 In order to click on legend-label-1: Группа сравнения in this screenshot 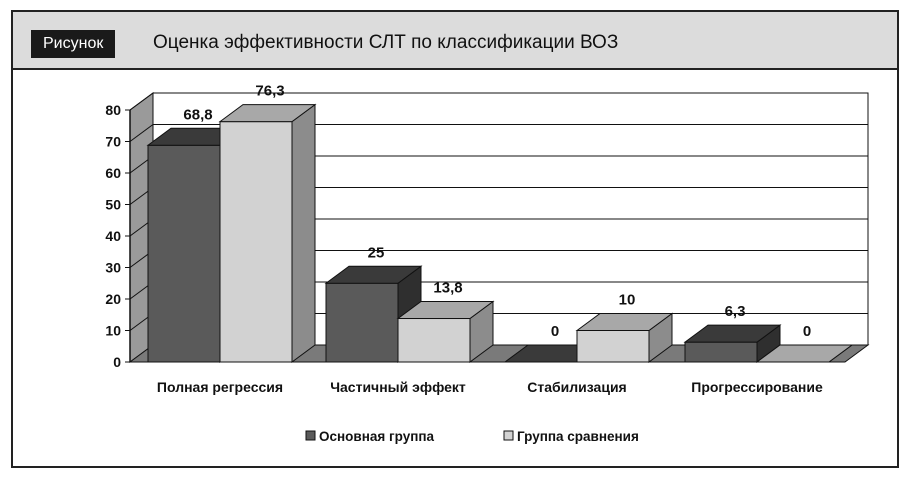, I will do `click(578, 436)`.